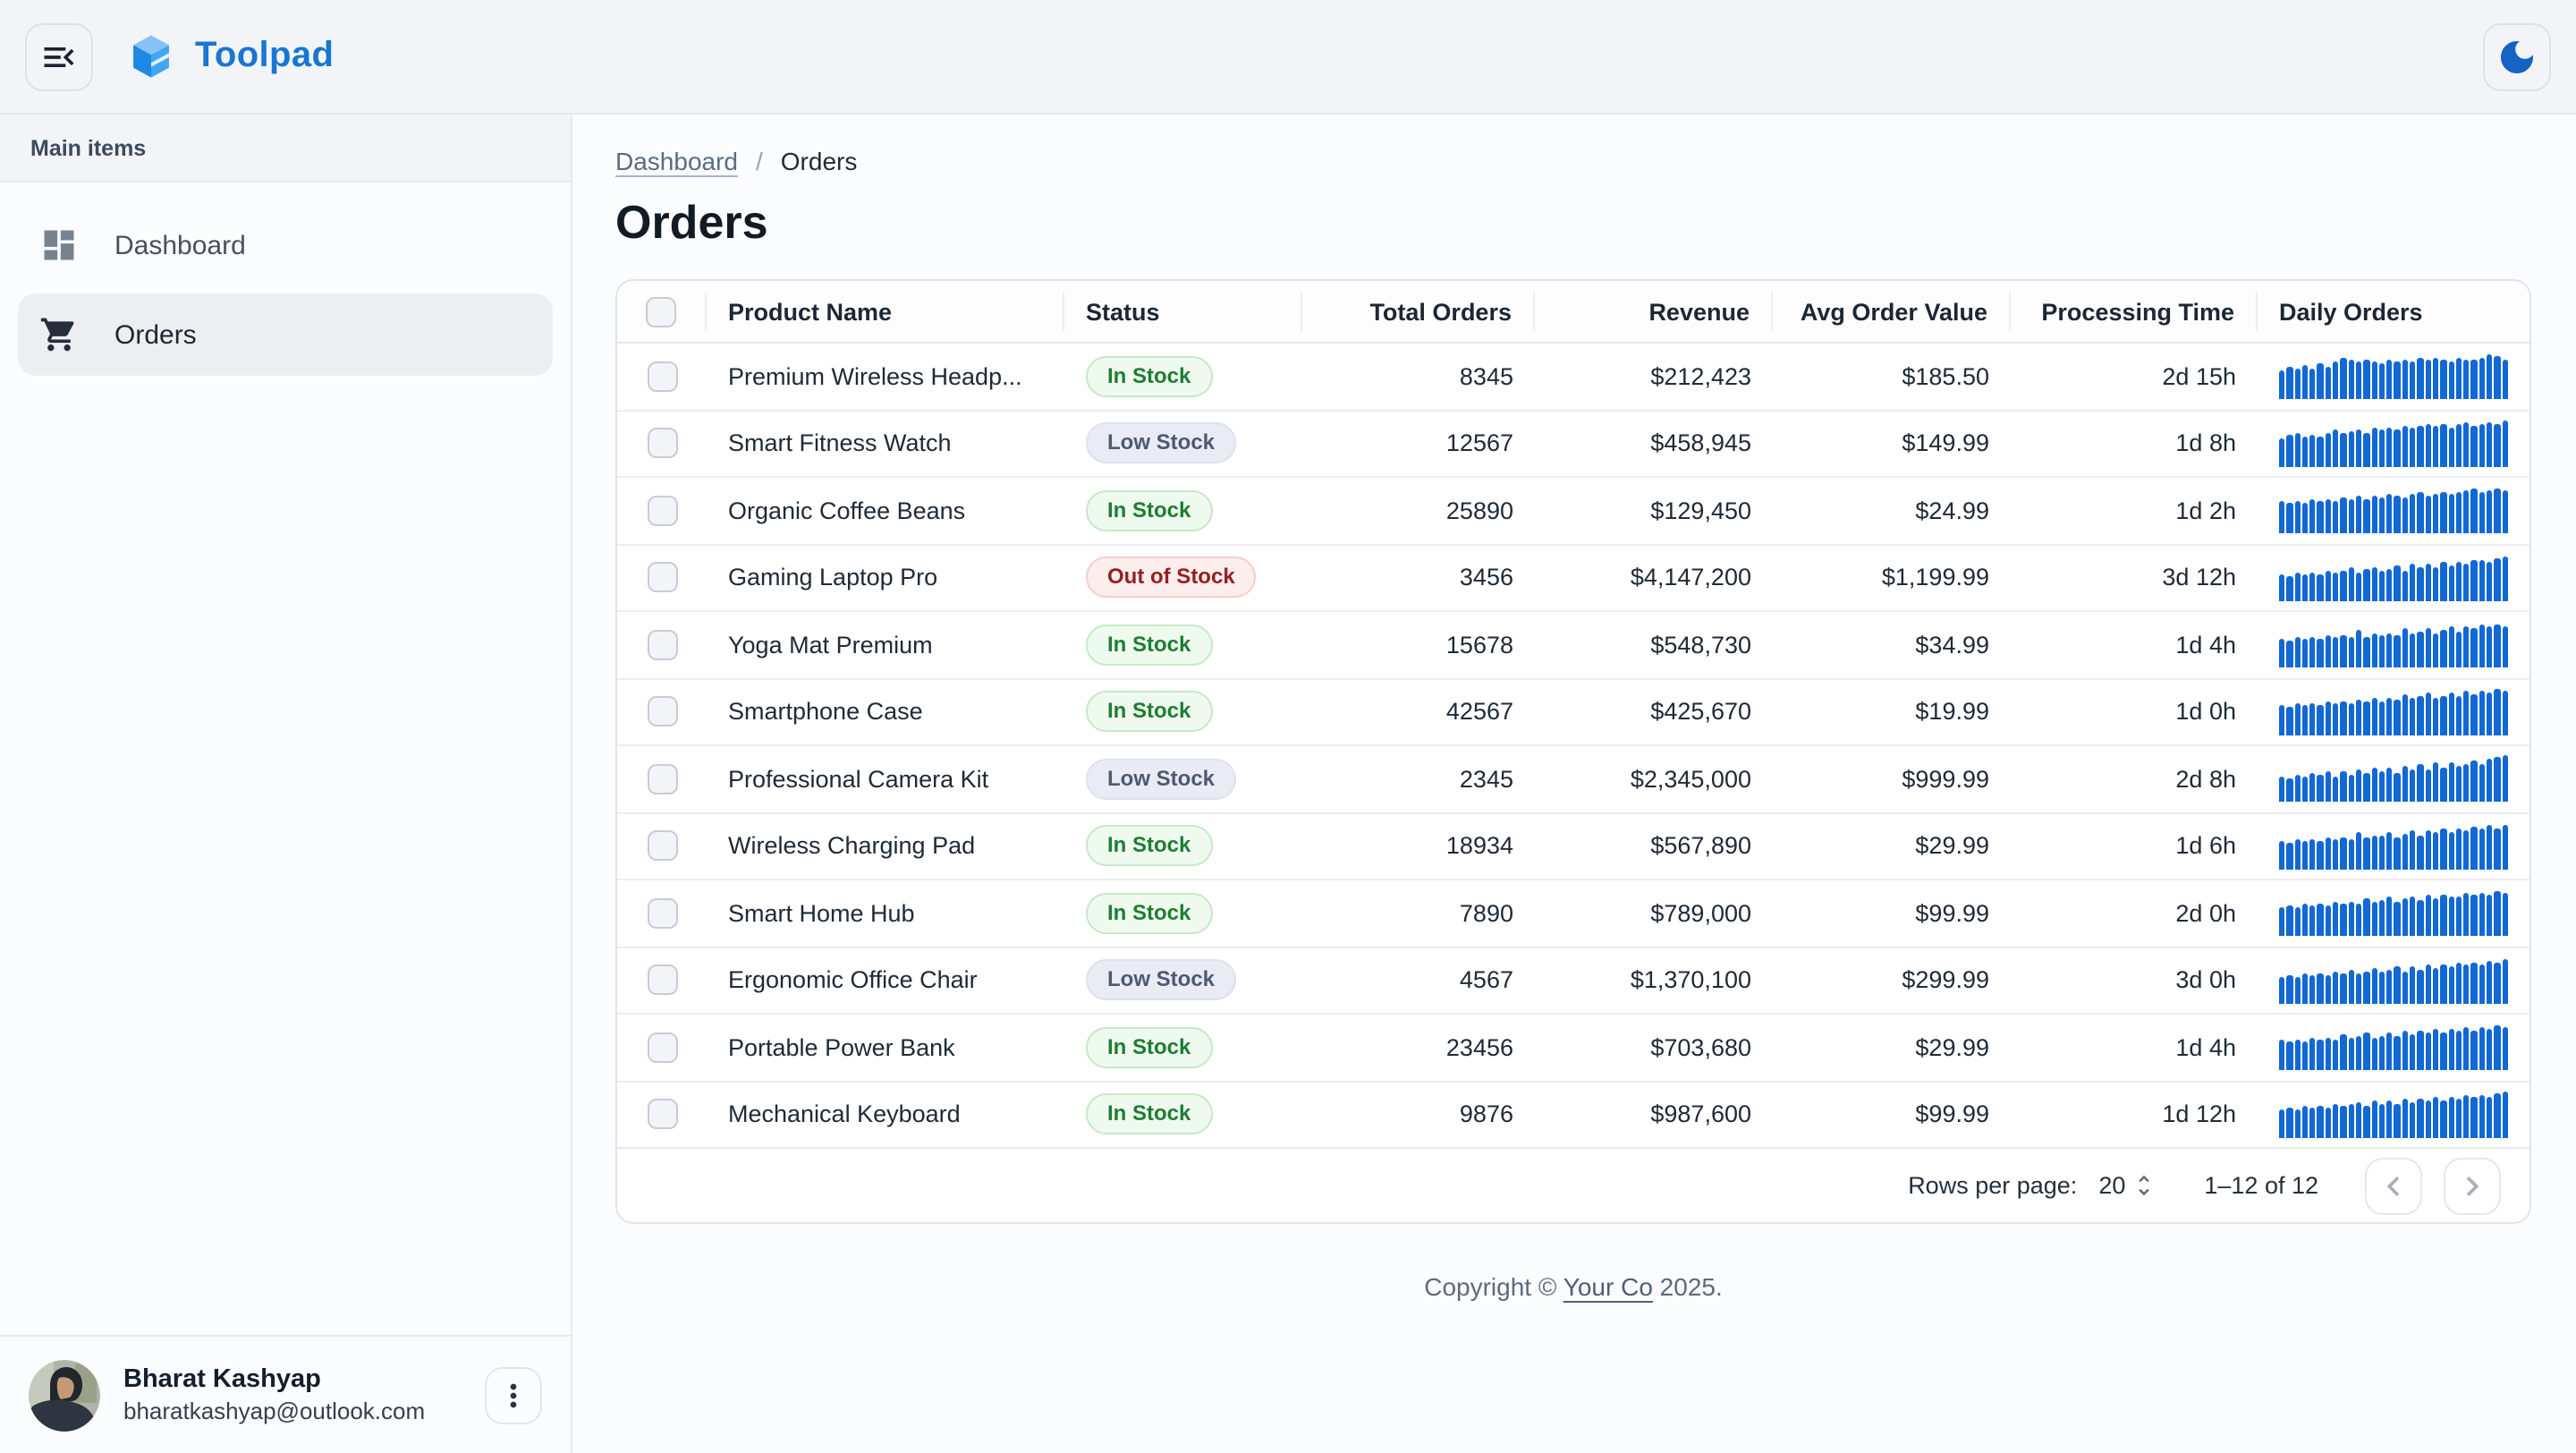 The image size is (2576, 1453). I want to click on sidebar-item-dashboard: Dashboard, so click(285, 245).